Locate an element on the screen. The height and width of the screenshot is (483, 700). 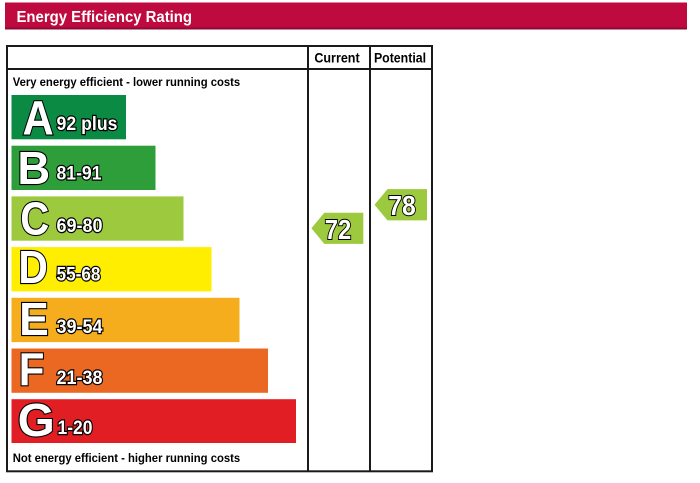
svg-text: Energy Efficiency Rating is located at coordinates (105, 17).